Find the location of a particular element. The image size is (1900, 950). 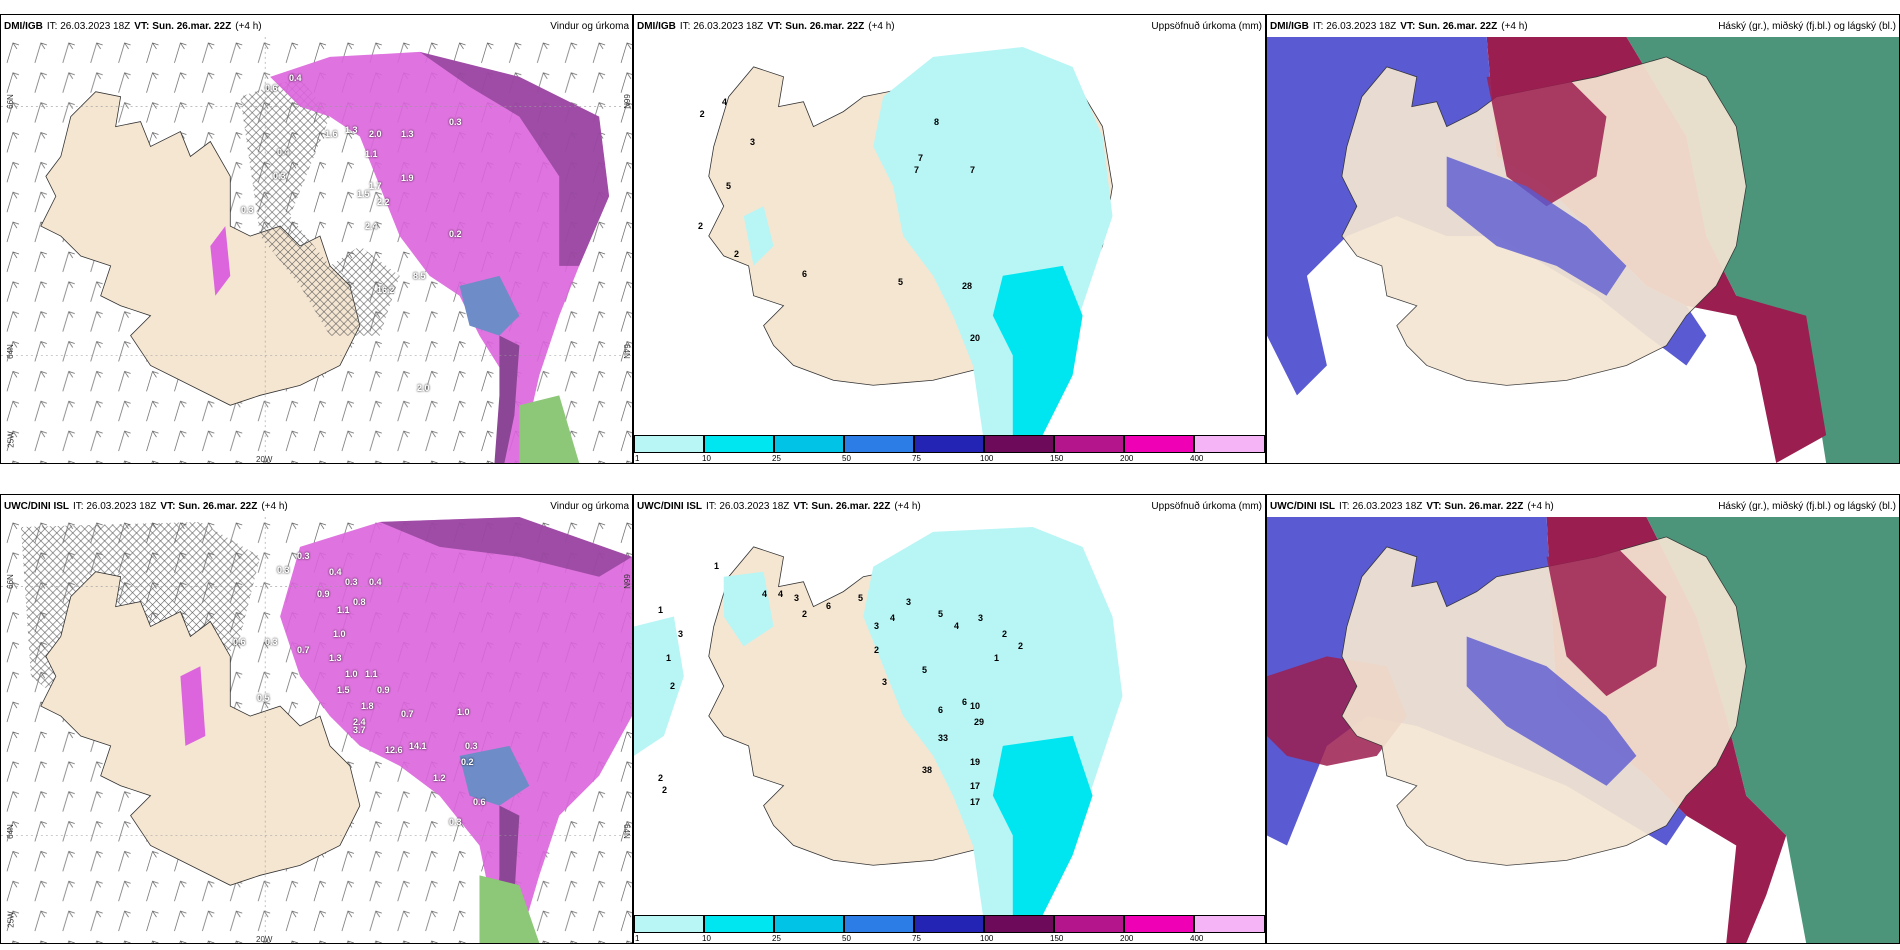

model-name: UWC/DINI ISL is located at coordinates (1302, 506).